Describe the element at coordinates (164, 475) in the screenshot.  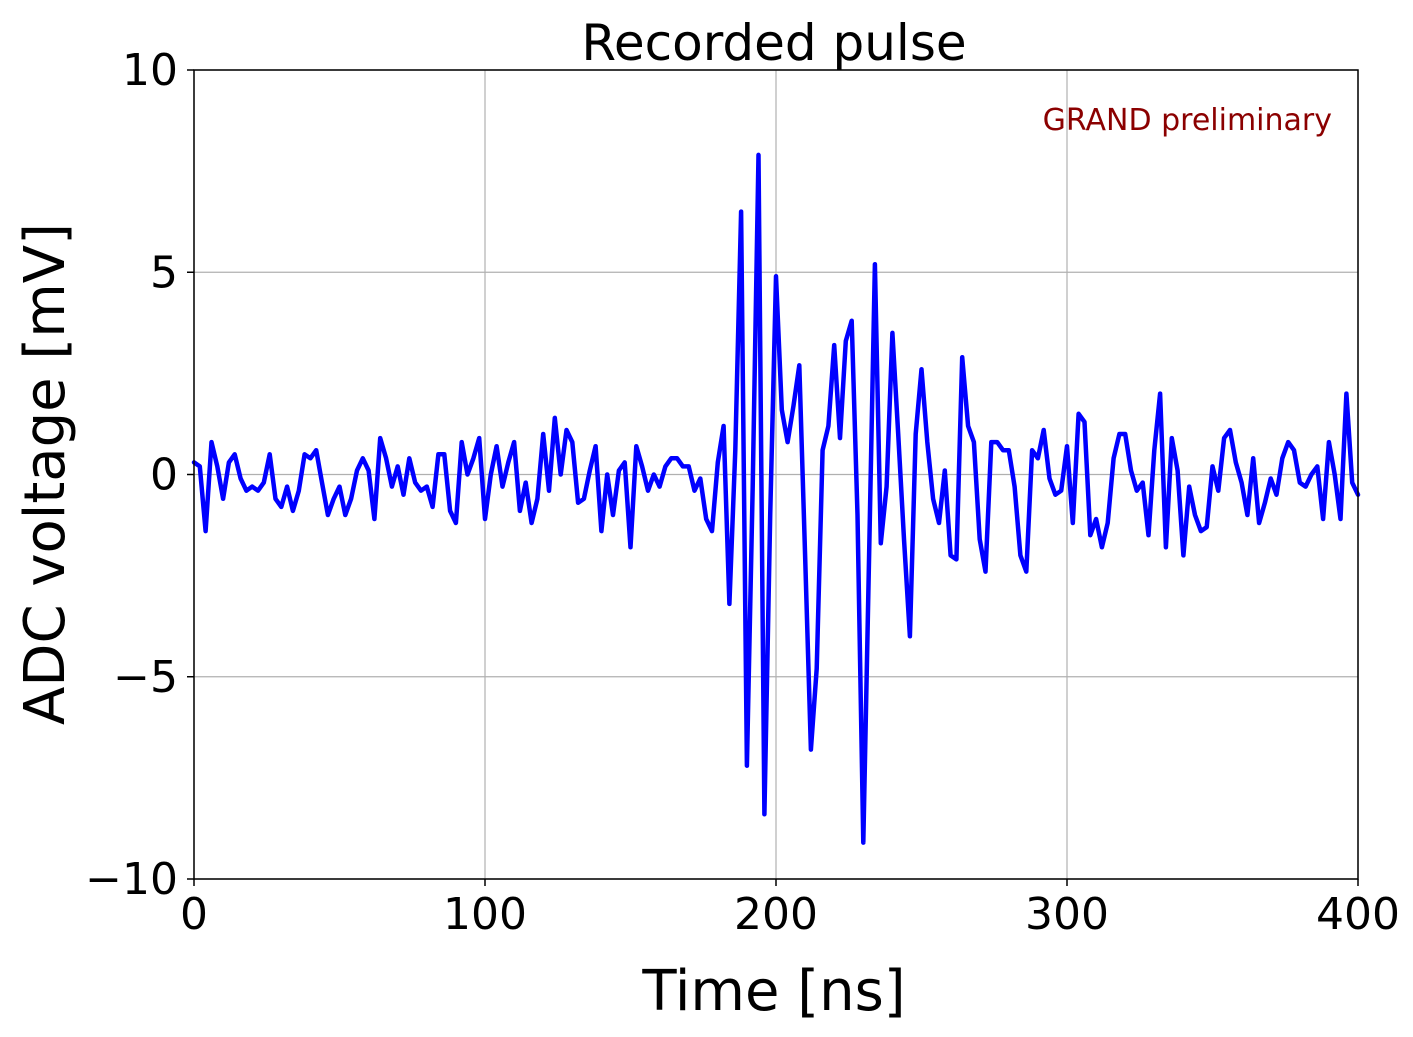
I see `y-tick-label: 0` at that location.